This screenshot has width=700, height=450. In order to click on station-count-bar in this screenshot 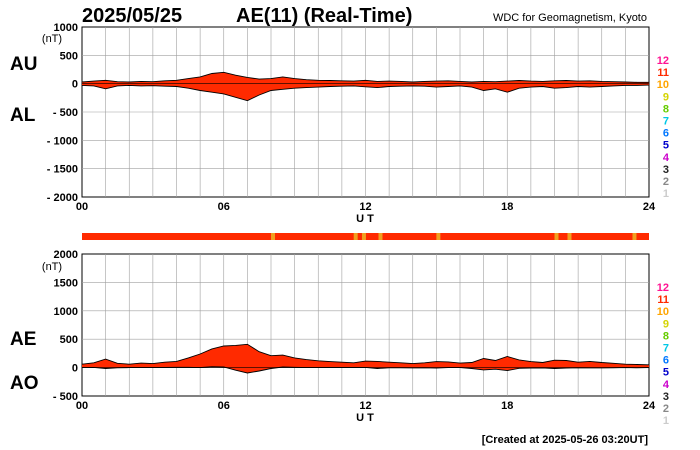, I will do `click(365, 236)`.